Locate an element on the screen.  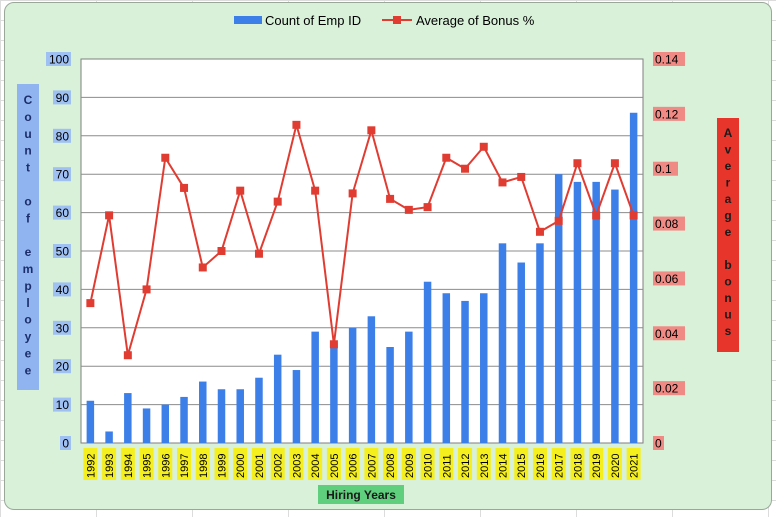
bar-2011 is located at coordinates (446, 368).